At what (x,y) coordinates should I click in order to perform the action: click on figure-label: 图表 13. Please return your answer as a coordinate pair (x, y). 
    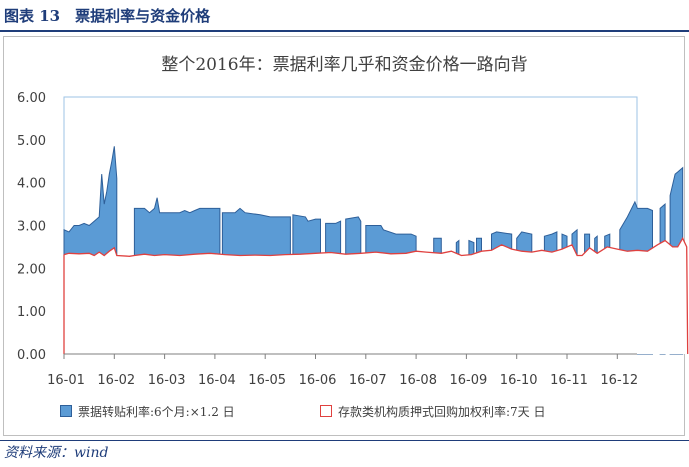
    Looking at the image, I should click on (32, 16).